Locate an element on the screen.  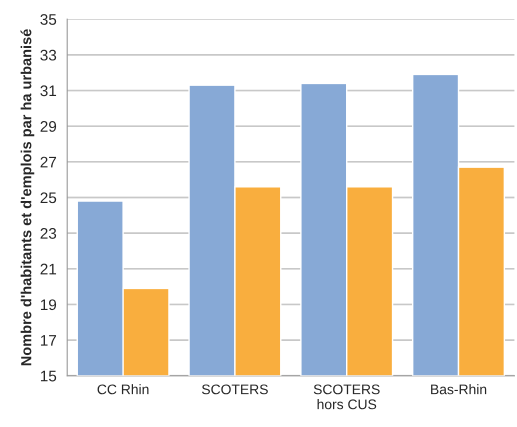
y-tick-label: 15 is located at coordinates (48, 376).